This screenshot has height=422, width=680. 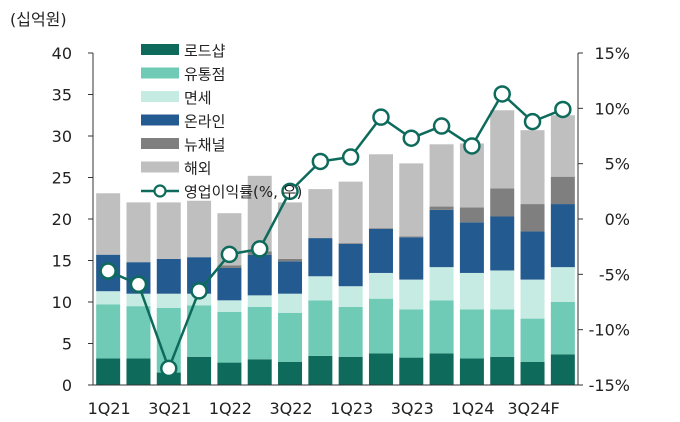 What do you see at coordinates (67, 344) in the screenshot?
I see `left-tick-label: 5` at bounding box center [67, 344].